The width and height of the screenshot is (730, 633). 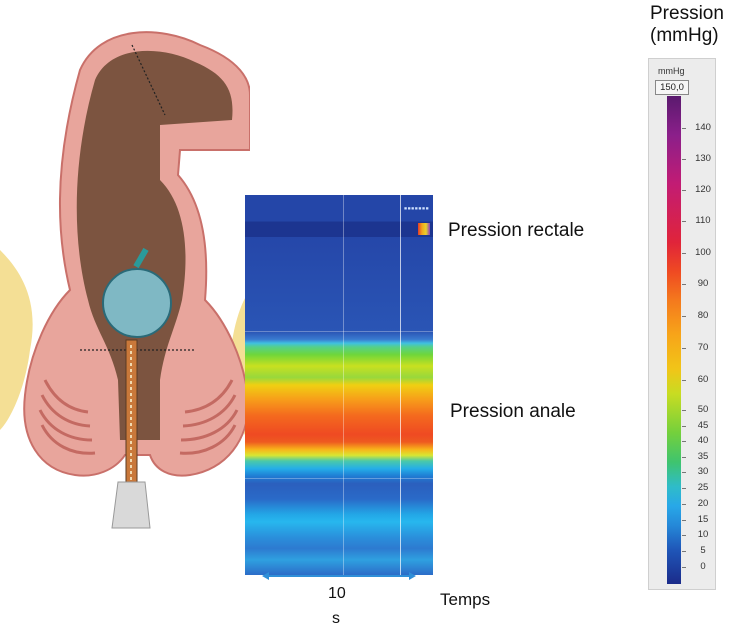 I want to click on colorbar-tick-label: 100, so click(x=703, y=252).